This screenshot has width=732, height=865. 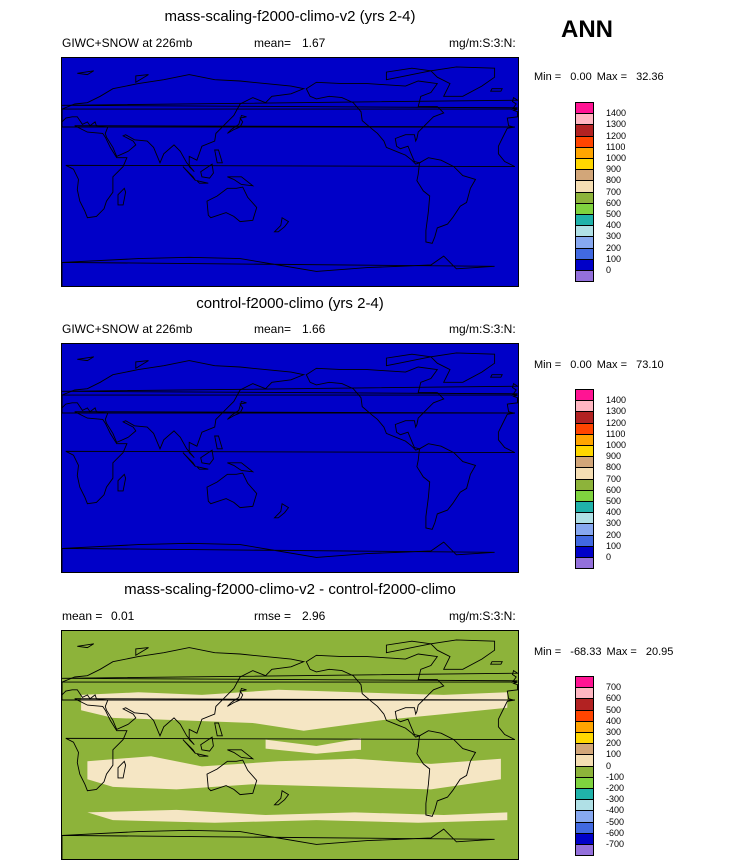 What do you see at coordinates (82, 616) in the screenshot?
I see `panel-3-mean-label: mean =` at bounding box center [82, 616].